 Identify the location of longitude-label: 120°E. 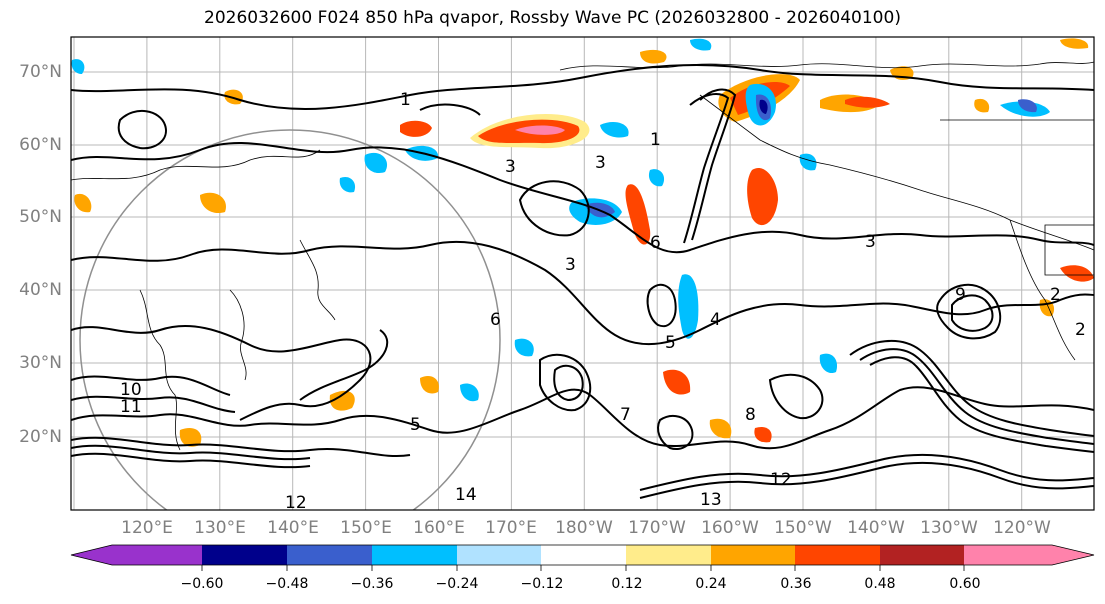
(147, 528).